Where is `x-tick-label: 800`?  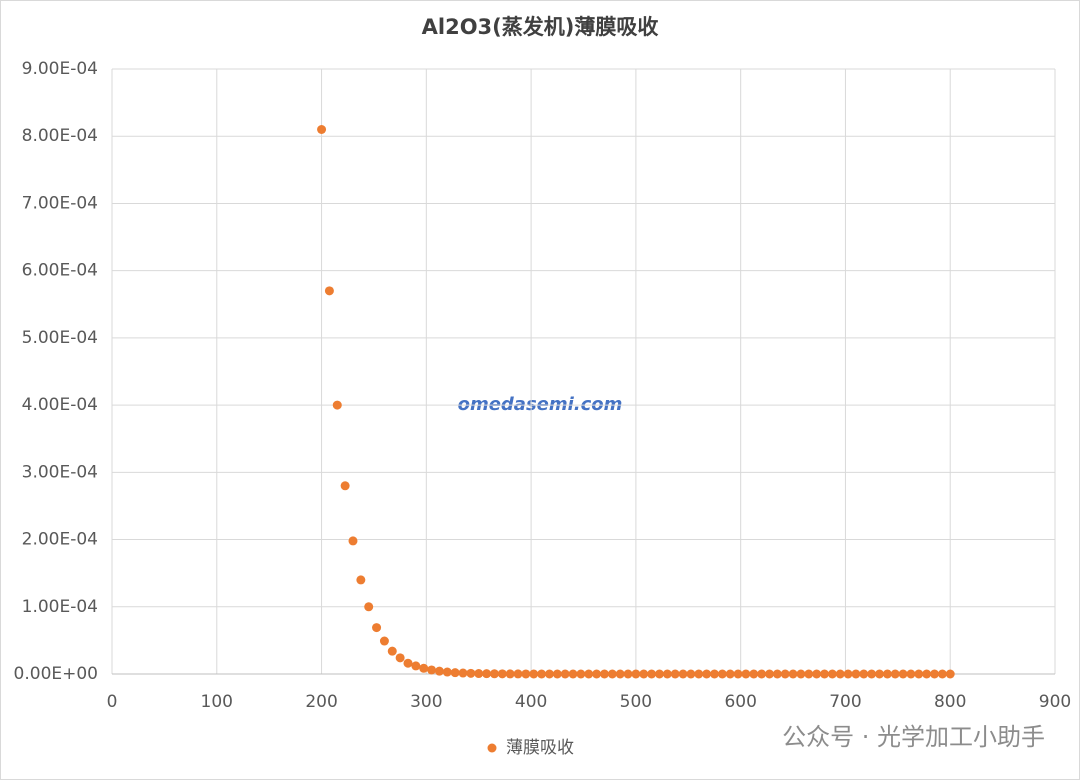
x-tick-label: 800 is located at coordinates (950, 702).